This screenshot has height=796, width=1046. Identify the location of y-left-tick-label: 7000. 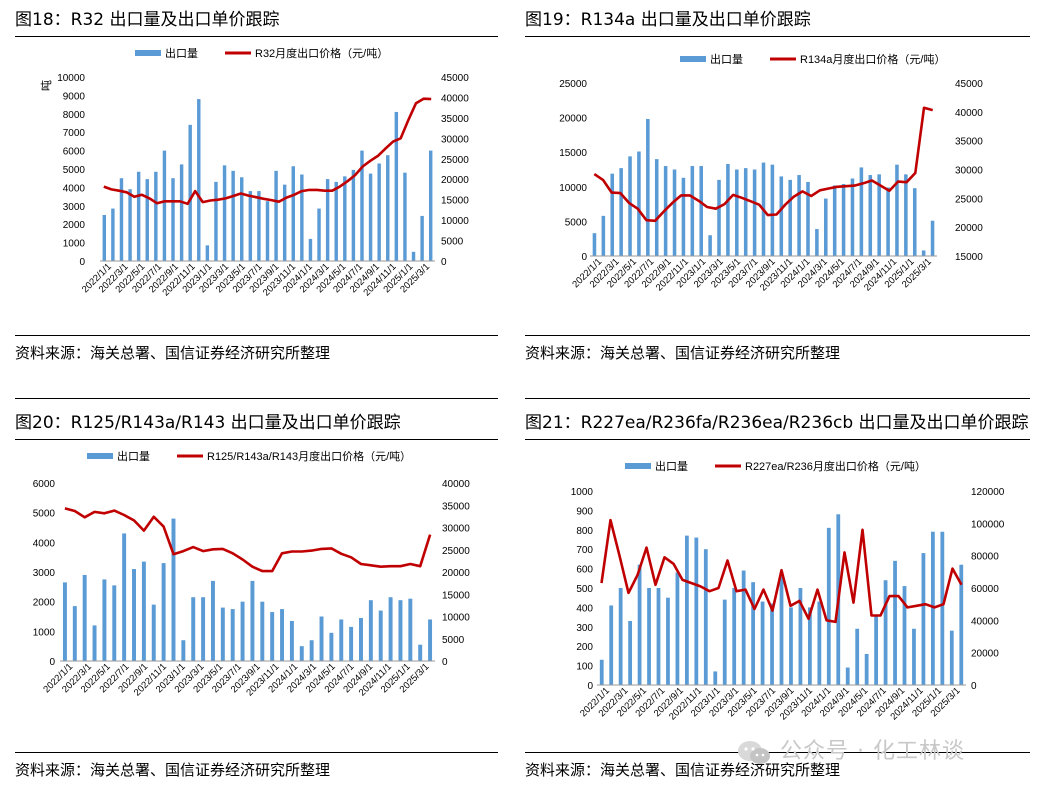
(74, 133).